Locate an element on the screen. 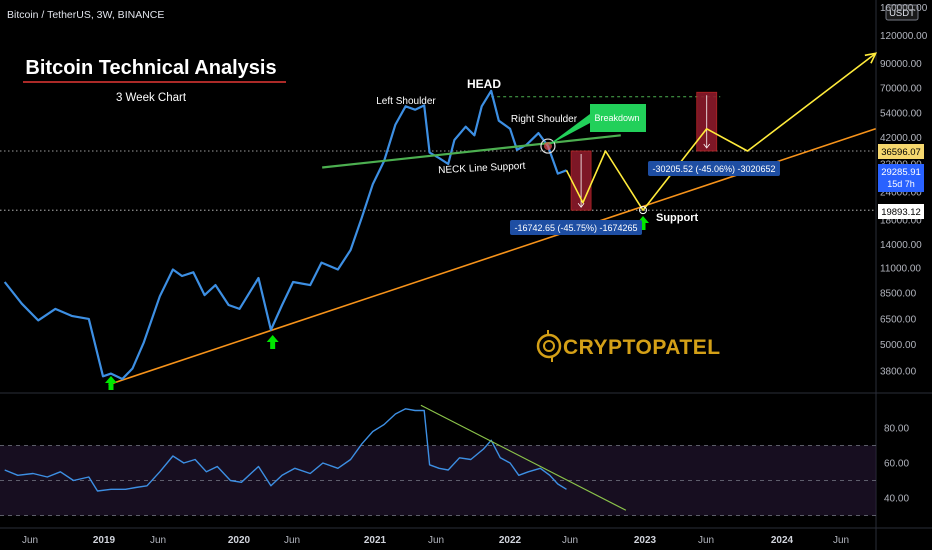 Image resolution: width=932 pixels, height=550 pixels. svg-text: 19893.12 is located at coordinates (901, 212).